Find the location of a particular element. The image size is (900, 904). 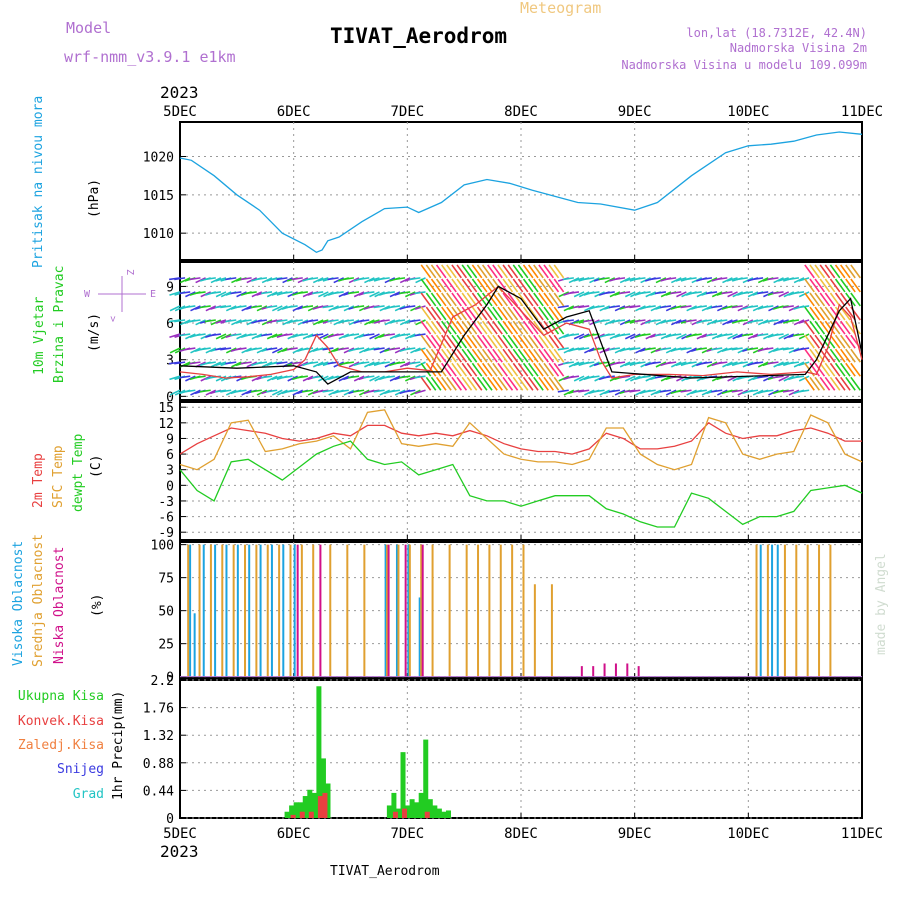

footer-station: TIVAT_Aerodrom is located at coordinates (385, 871).